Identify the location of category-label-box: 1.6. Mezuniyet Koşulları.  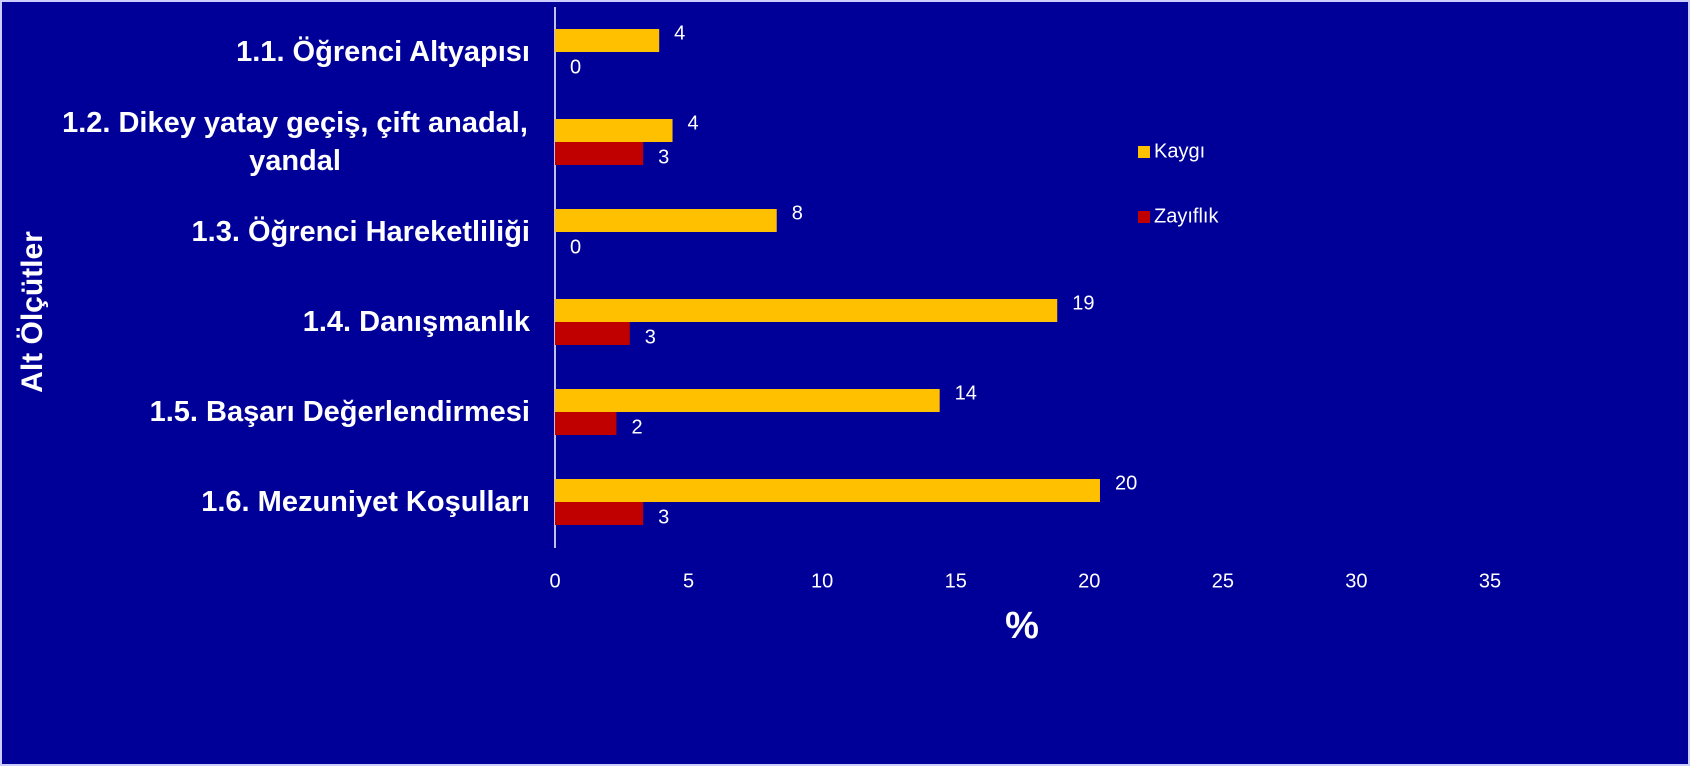
(270, 502).